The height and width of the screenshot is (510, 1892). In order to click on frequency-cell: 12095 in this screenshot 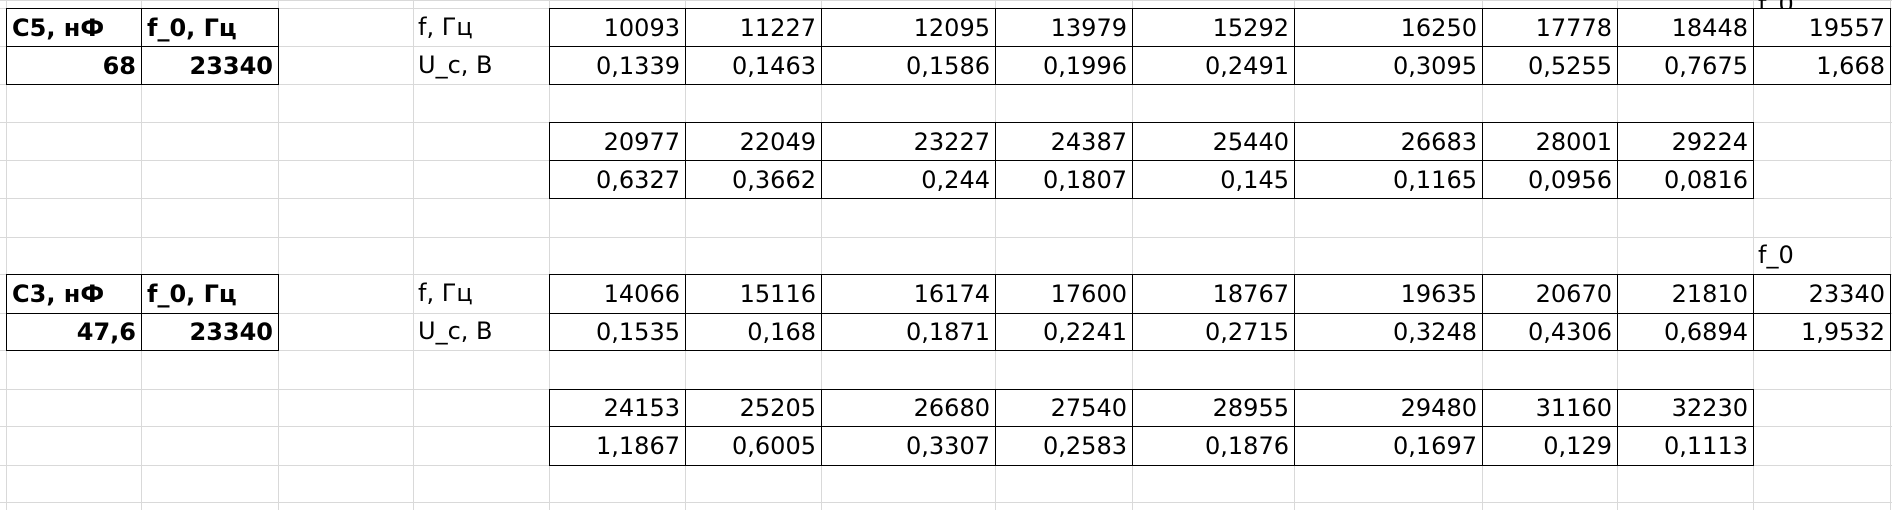, I will do `click(908, 27)`.